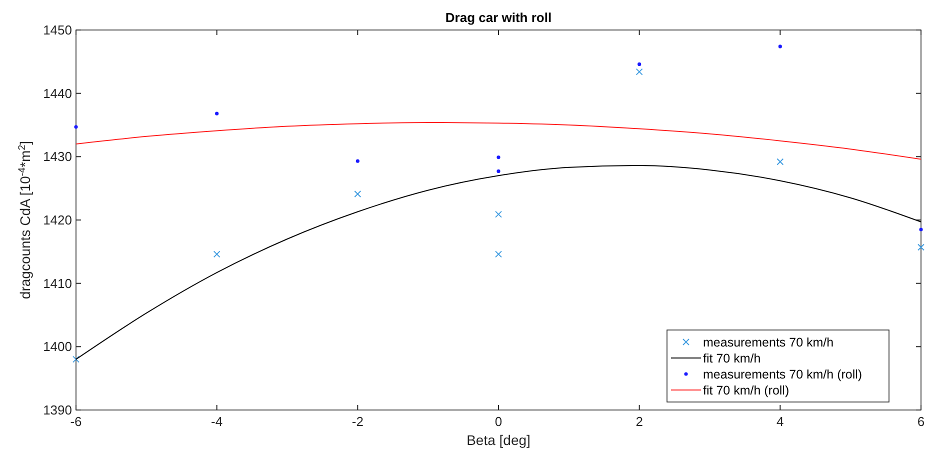  I want to click on y-tick-label: 1420, so click(57, 220).